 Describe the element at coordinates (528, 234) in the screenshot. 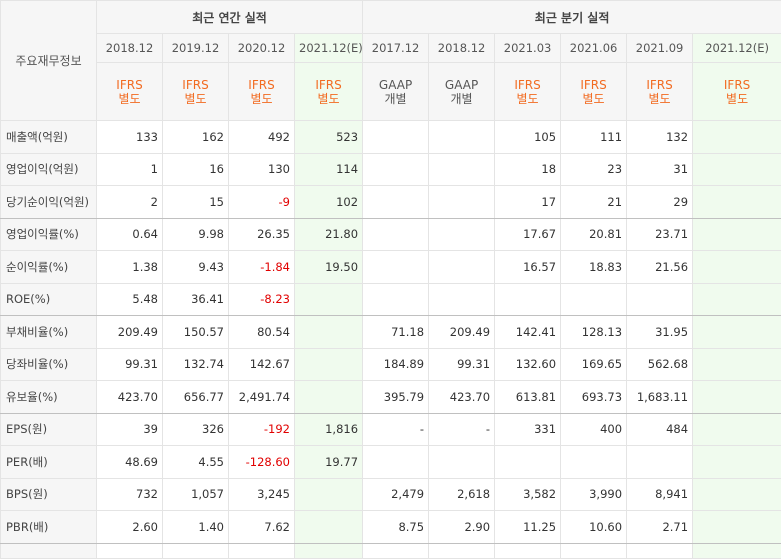

I see `table-cell: 17.67` at that location.